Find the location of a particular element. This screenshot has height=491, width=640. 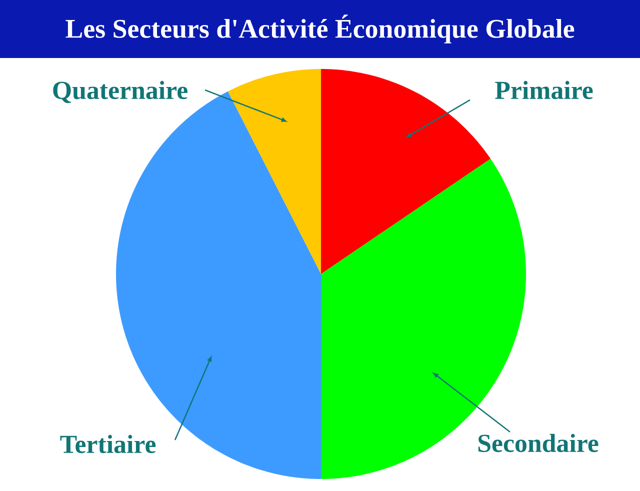

slice-label: Secondaire is located at coordinates (538, 443).